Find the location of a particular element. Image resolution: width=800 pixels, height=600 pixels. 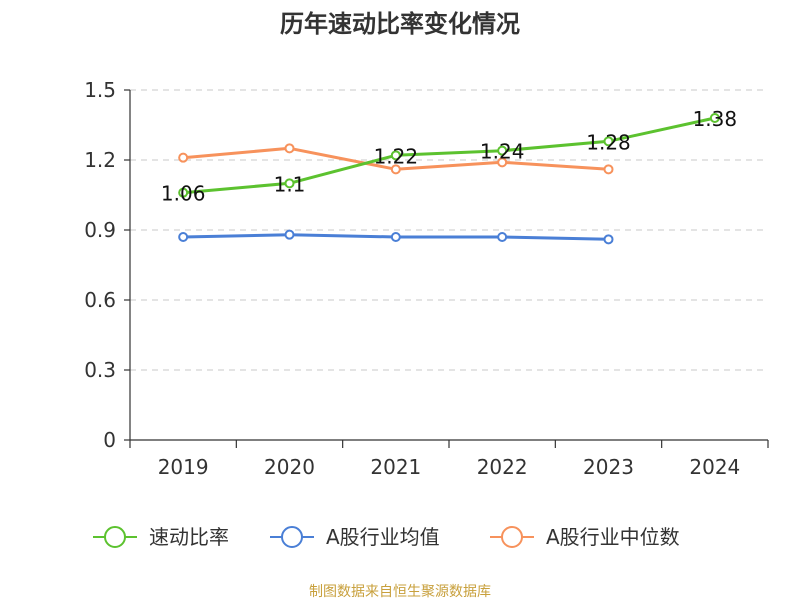

legend: 速动比率 A股行业均值 A股行业中位数 is located at coordinates (386, 537).